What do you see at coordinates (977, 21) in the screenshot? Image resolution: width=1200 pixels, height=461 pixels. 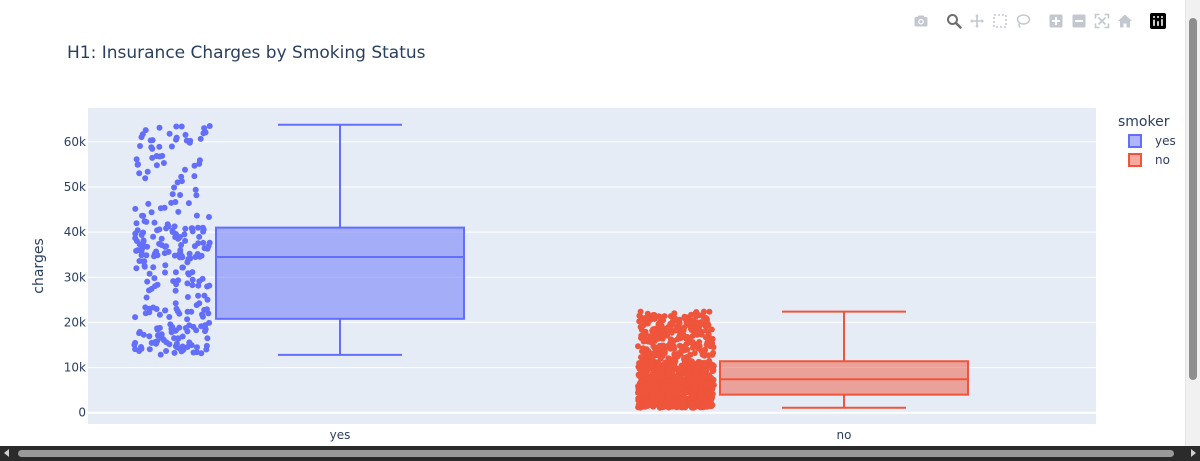 I see `pan-icon` at bounding box center [977, 21].